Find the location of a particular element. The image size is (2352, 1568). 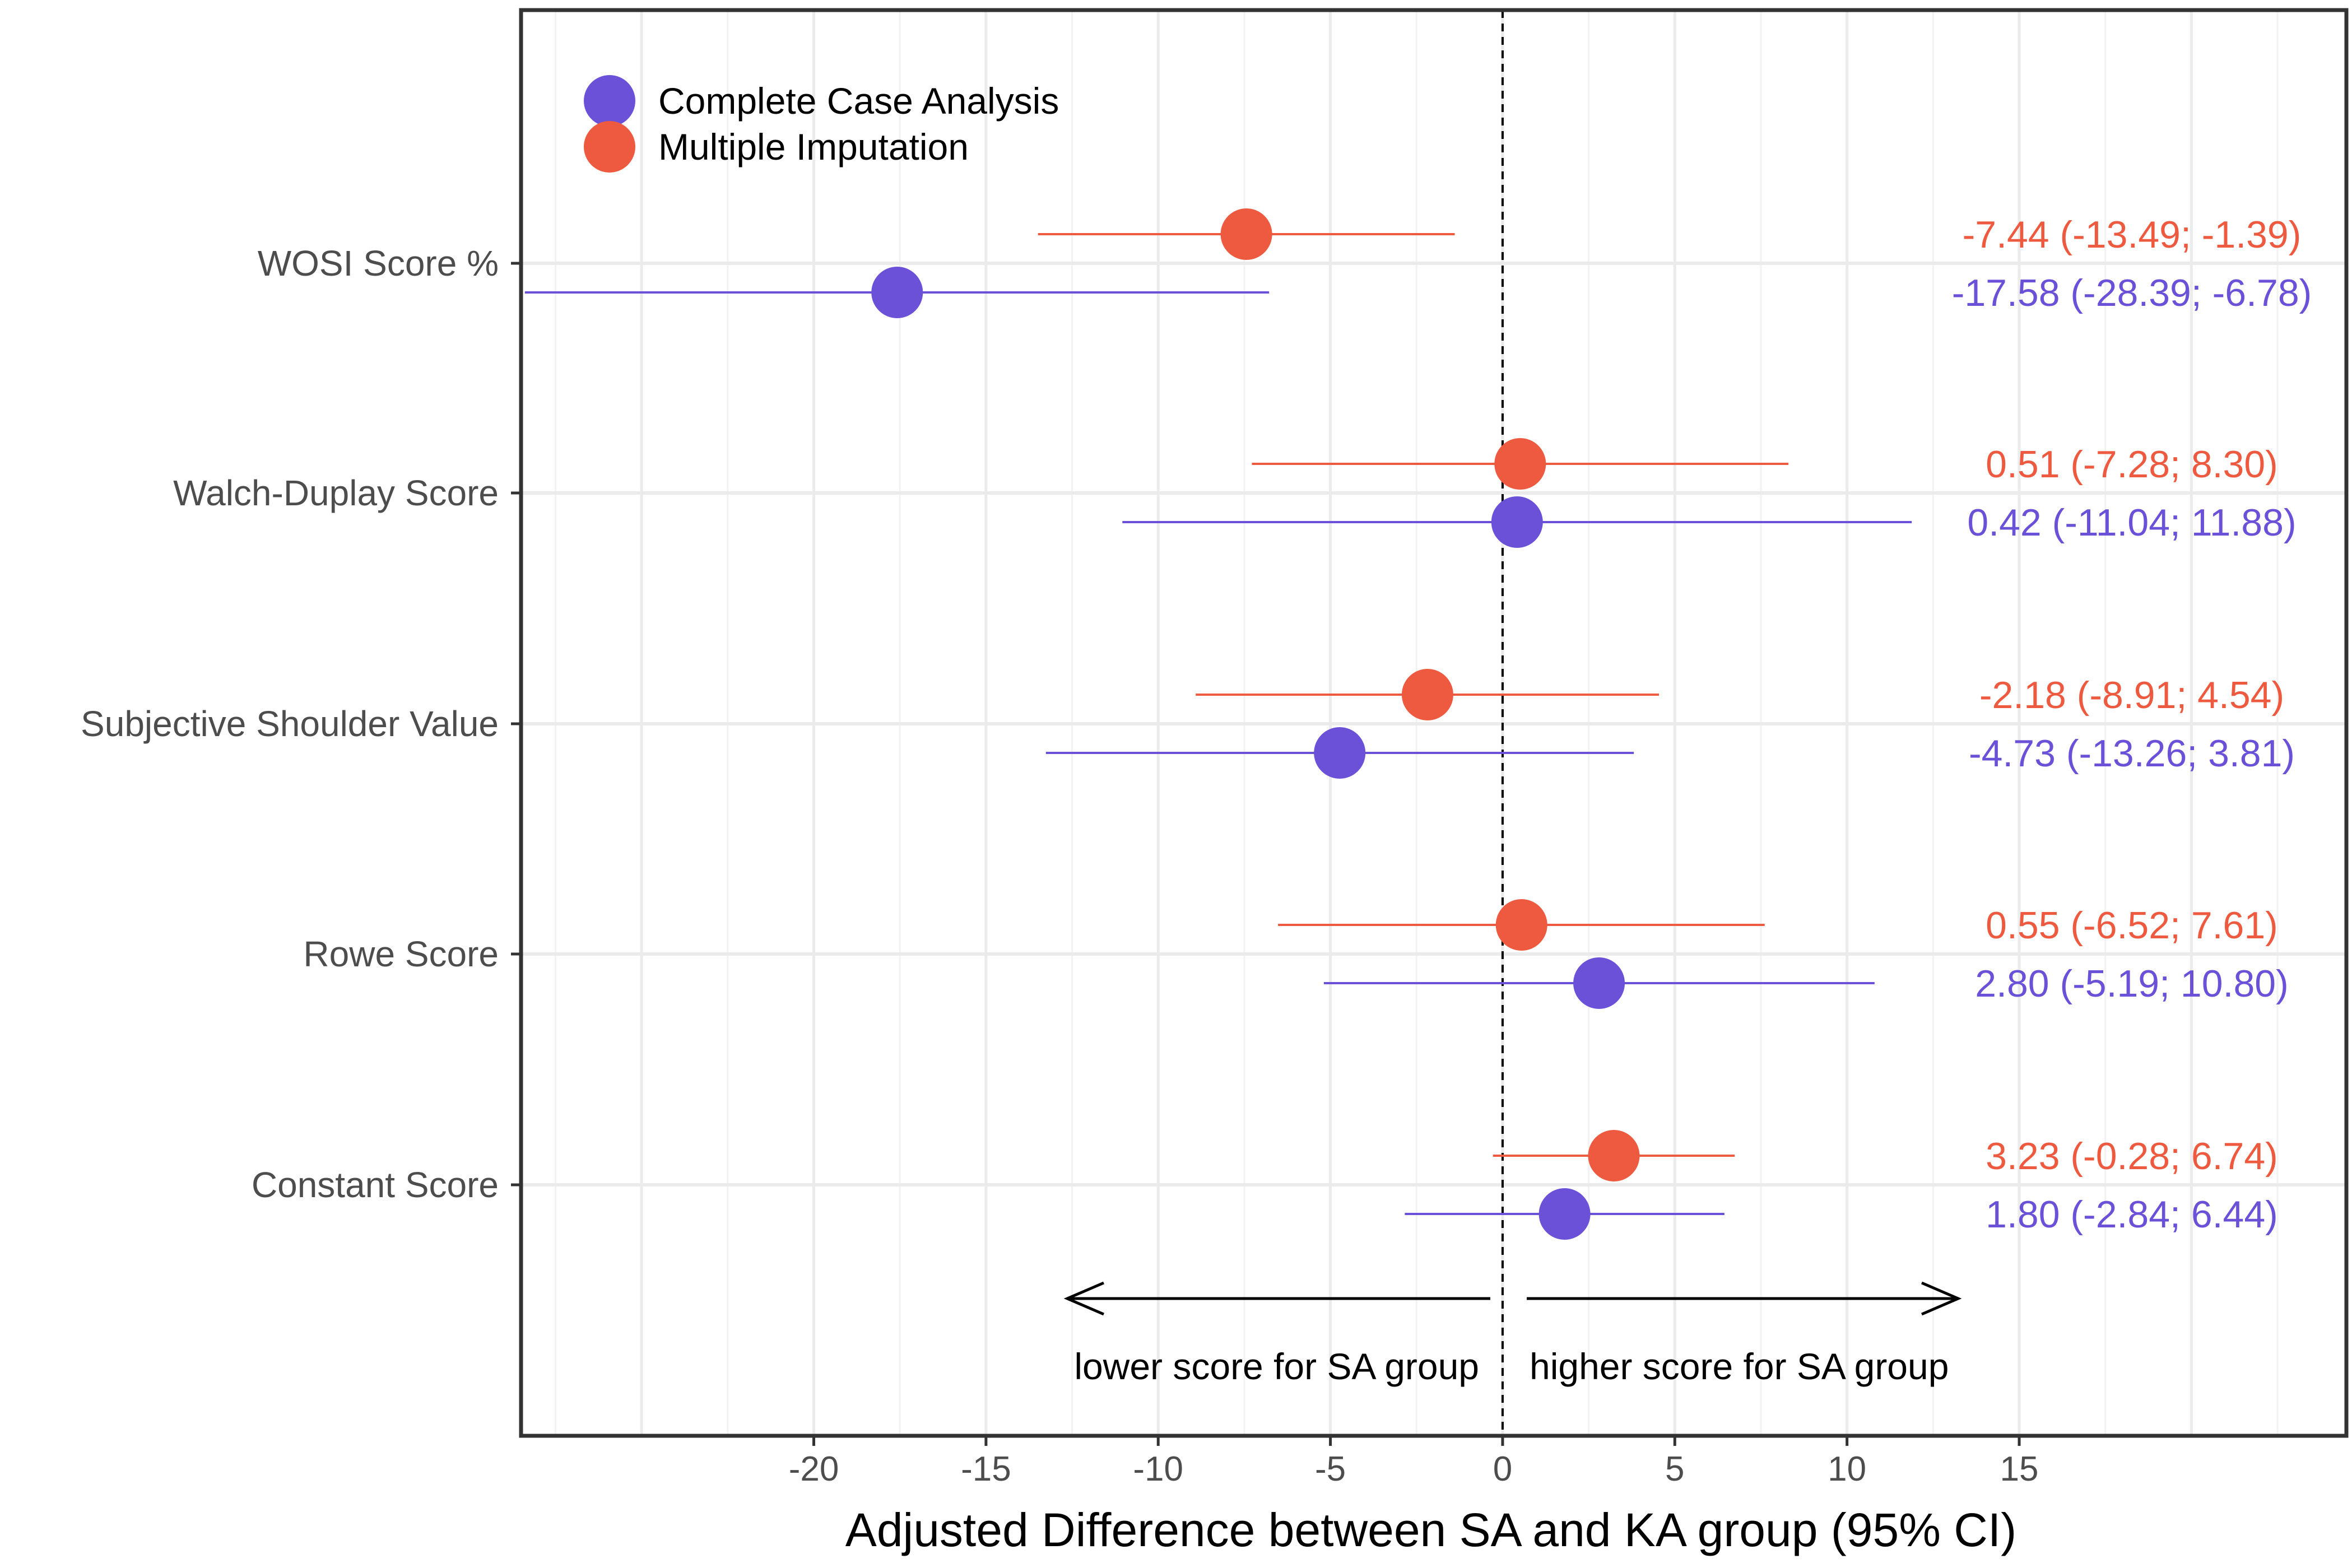

point-complete-case-analysis-subjective-shoulder-value is located at coordinates (1340, 753).